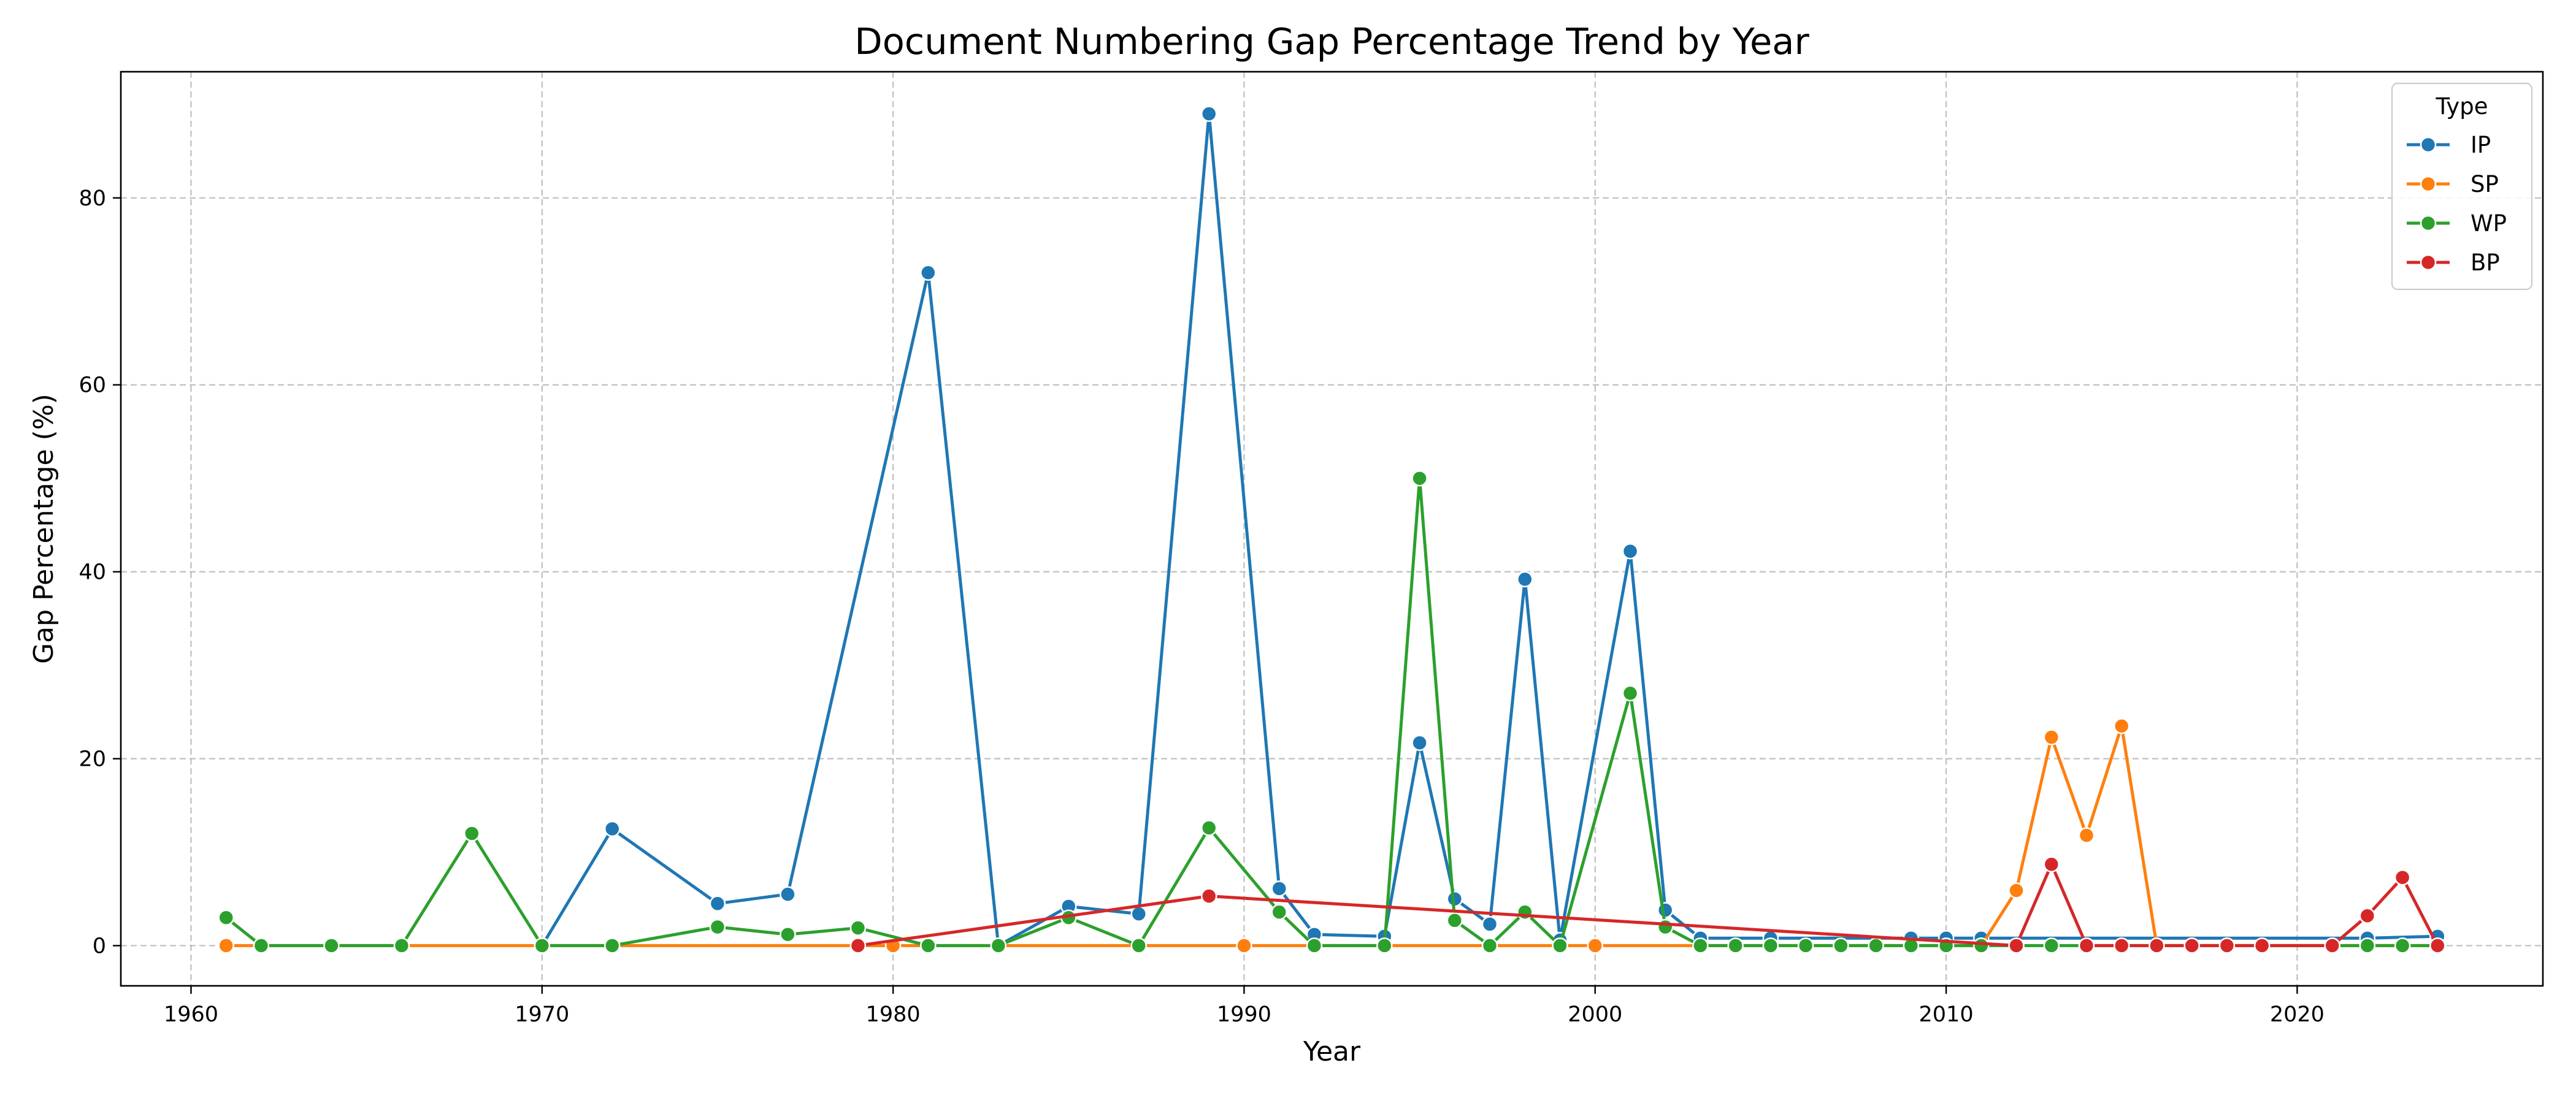 The width and height of the screenshot is (2576, 1106). What do you see at coordinates (1244, 1014) in the screenshot?
I see `x-tick-label: 1990` at bounding box center [1244, 1014].